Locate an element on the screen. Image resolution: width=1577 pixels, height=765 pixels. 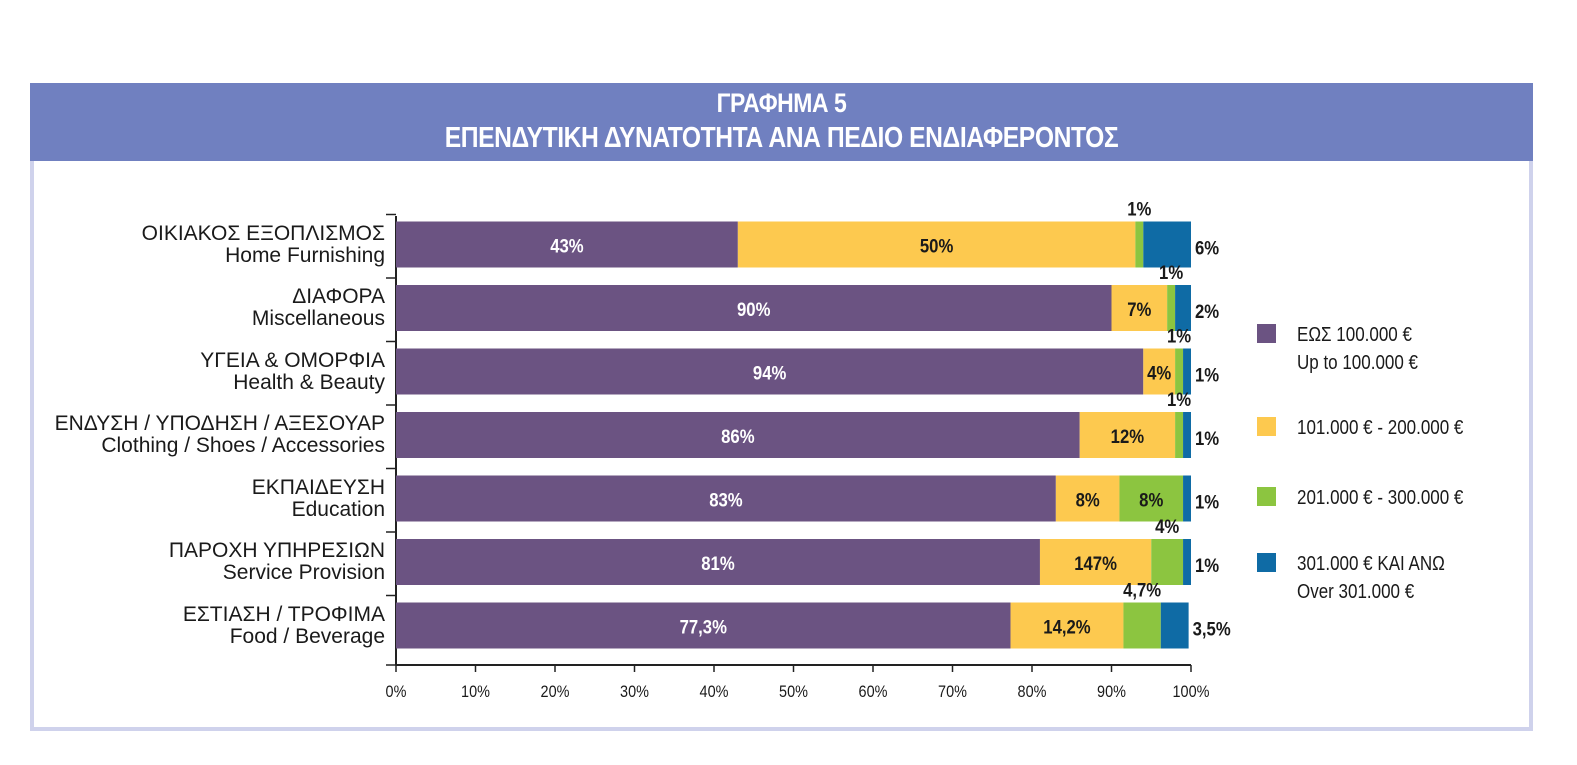
x-tick-label: 60% is located at coordinates (873, 692).